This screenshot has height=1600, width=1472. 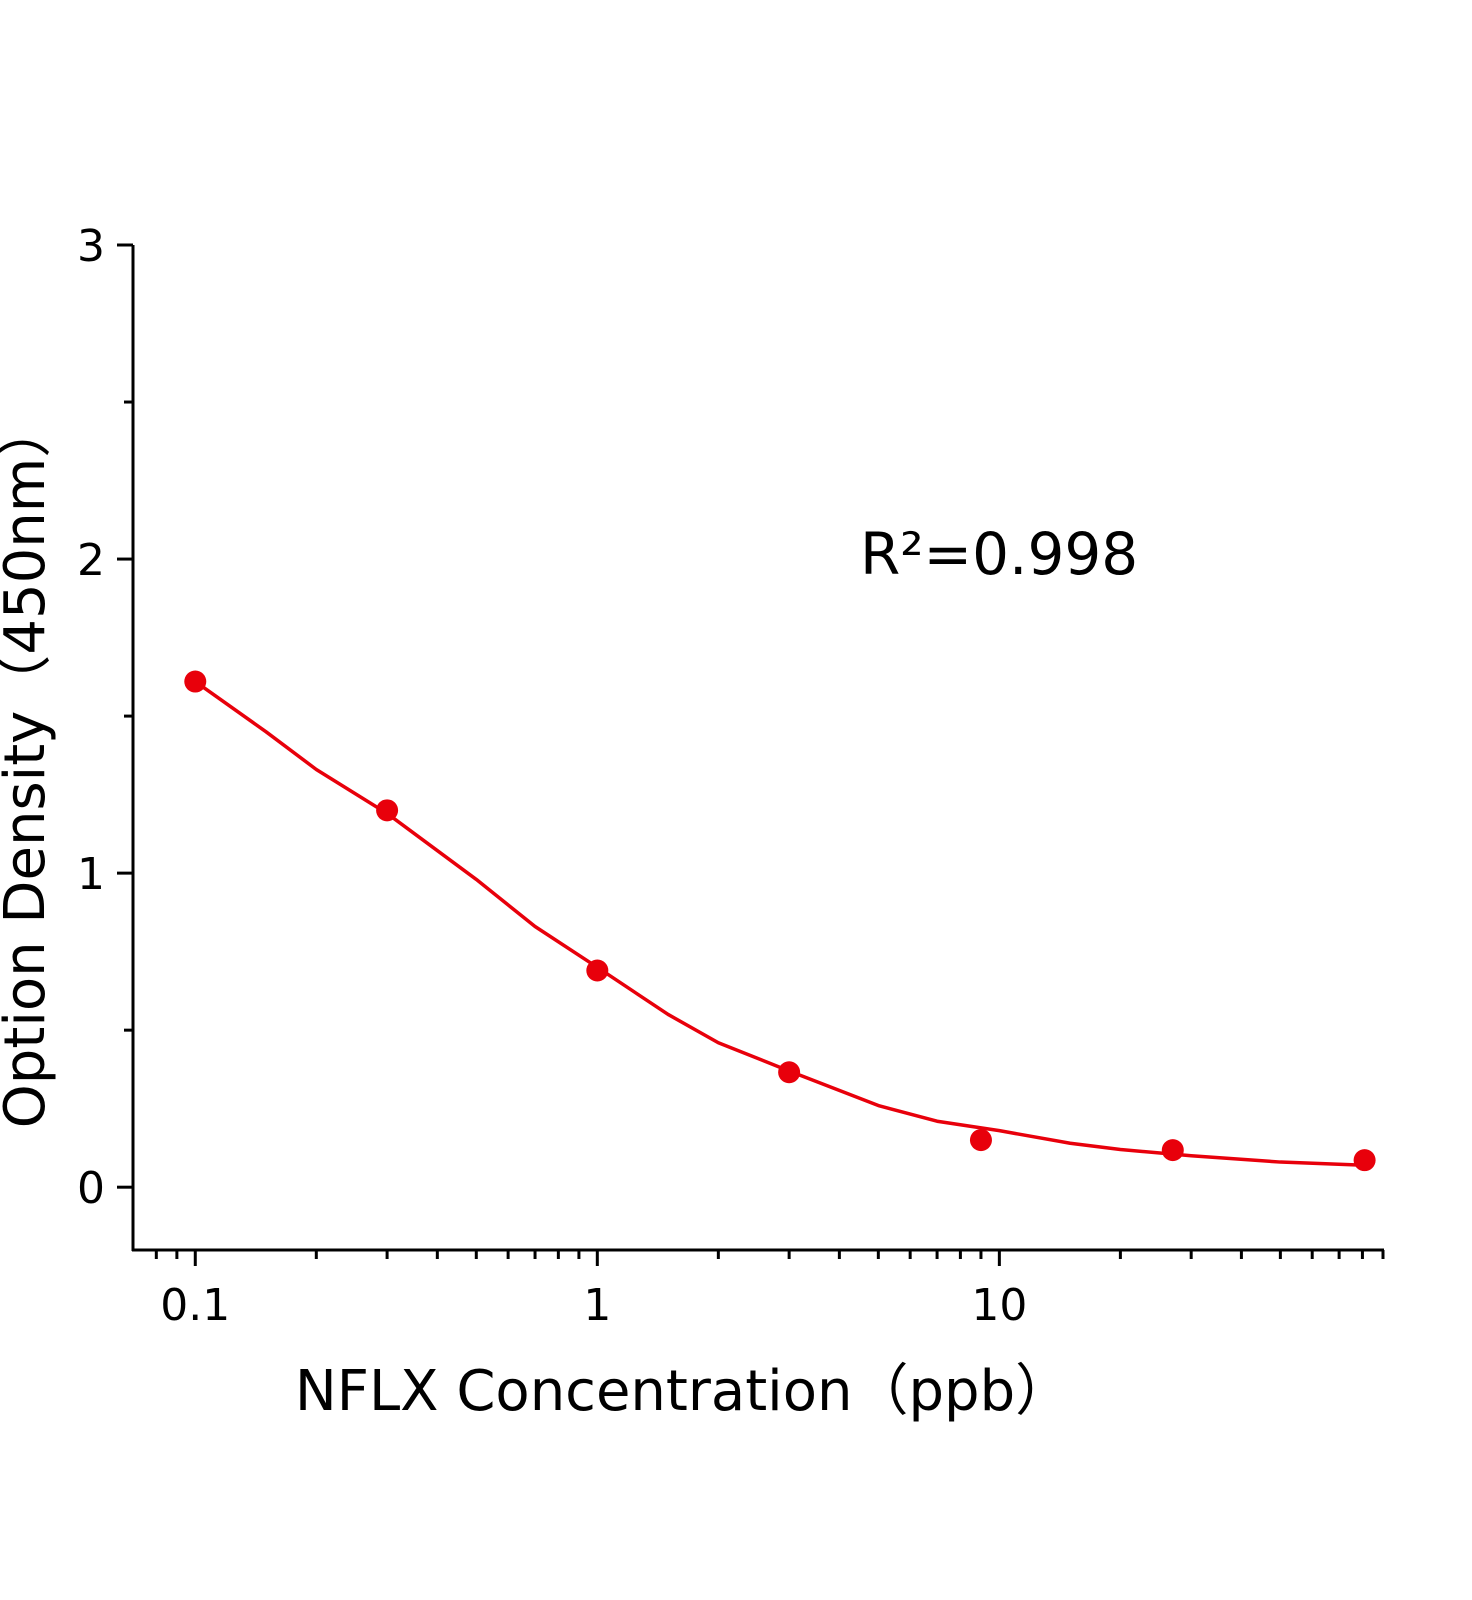 I want to click on x-axis-label: NFLX Concentration（ppb）, so click(x=683, y=1391).